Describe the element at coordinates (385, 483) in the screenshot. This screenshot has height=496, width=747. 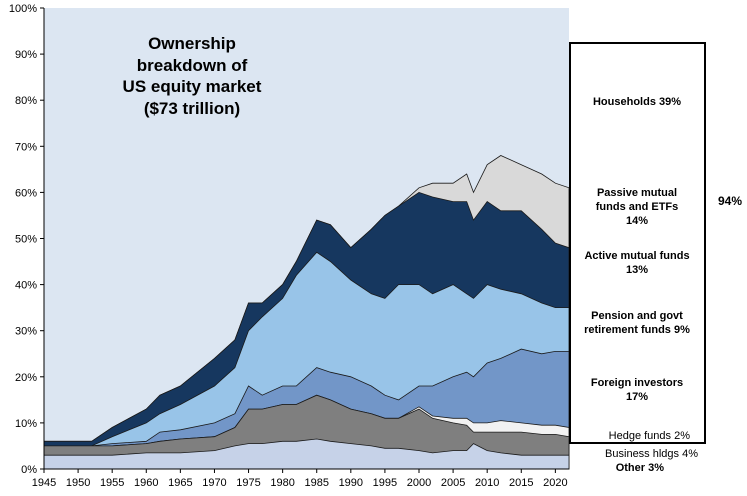
I see `x-tick-label: 1995` at that location.